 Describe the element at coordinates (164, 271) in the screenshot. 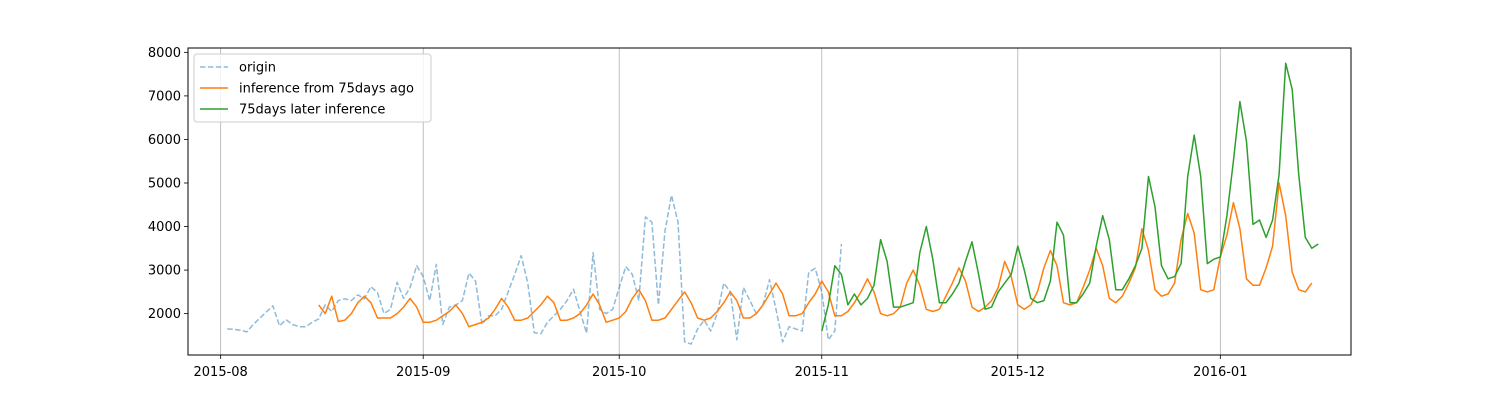

I see `y-tick-label: 3000` at that location.